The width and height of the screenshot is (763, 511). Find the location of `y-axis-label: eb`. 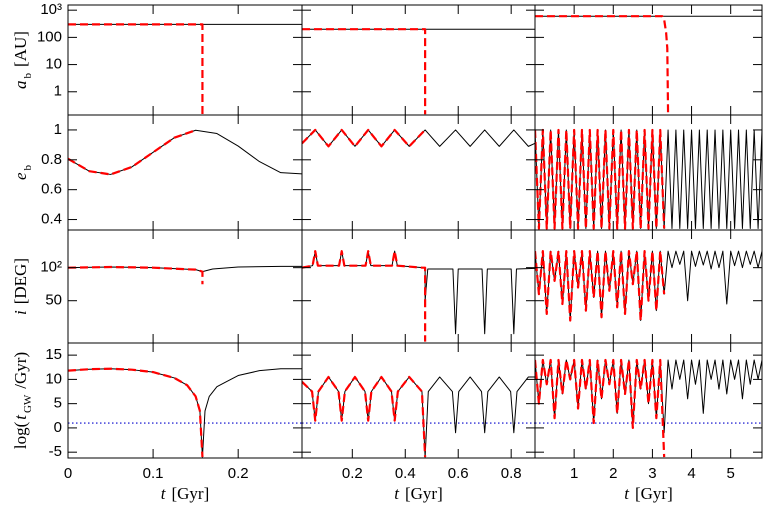

y-axis-label: eb is located at coordinates (22, 172).